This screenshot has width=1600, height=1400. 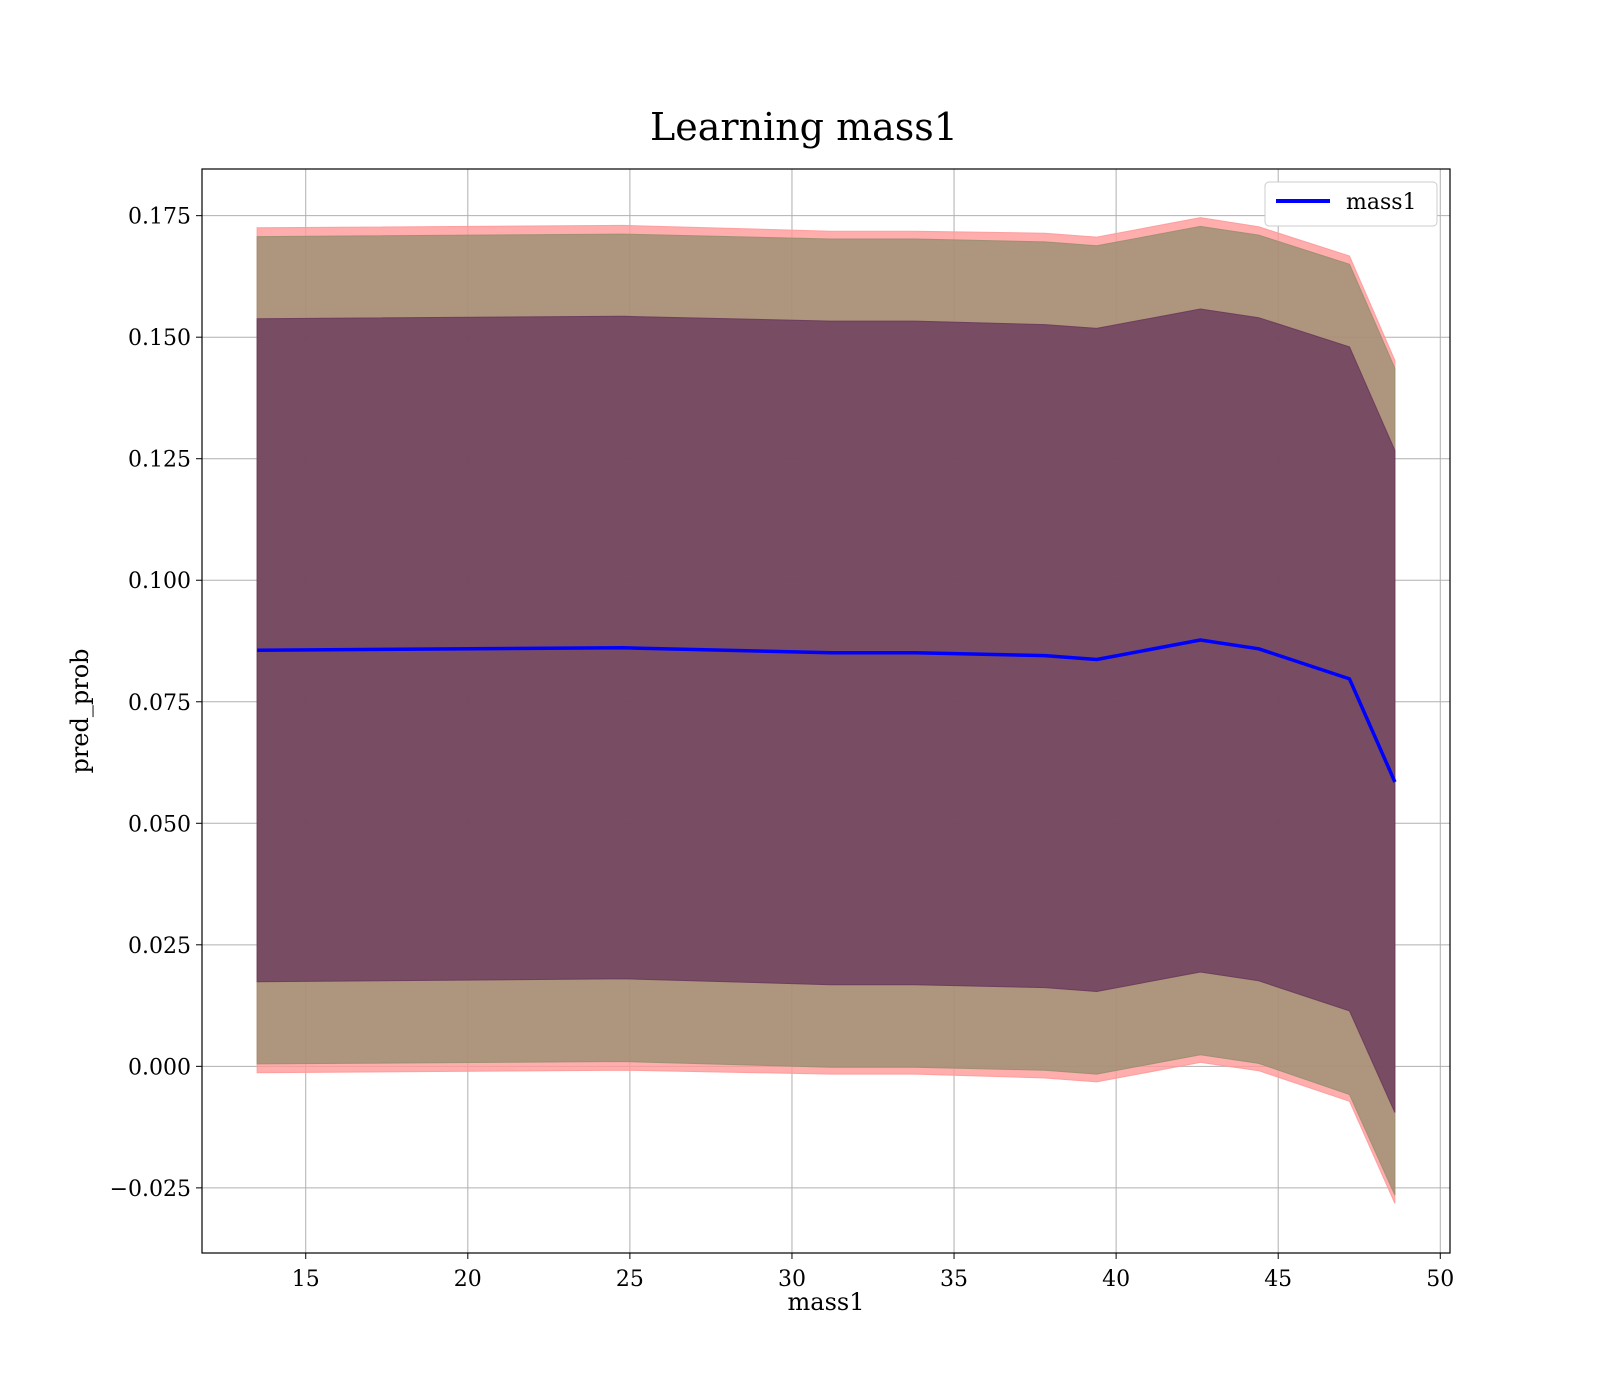 I want to click on y-tick-label: −0.025, so click(x=150, y=1189).